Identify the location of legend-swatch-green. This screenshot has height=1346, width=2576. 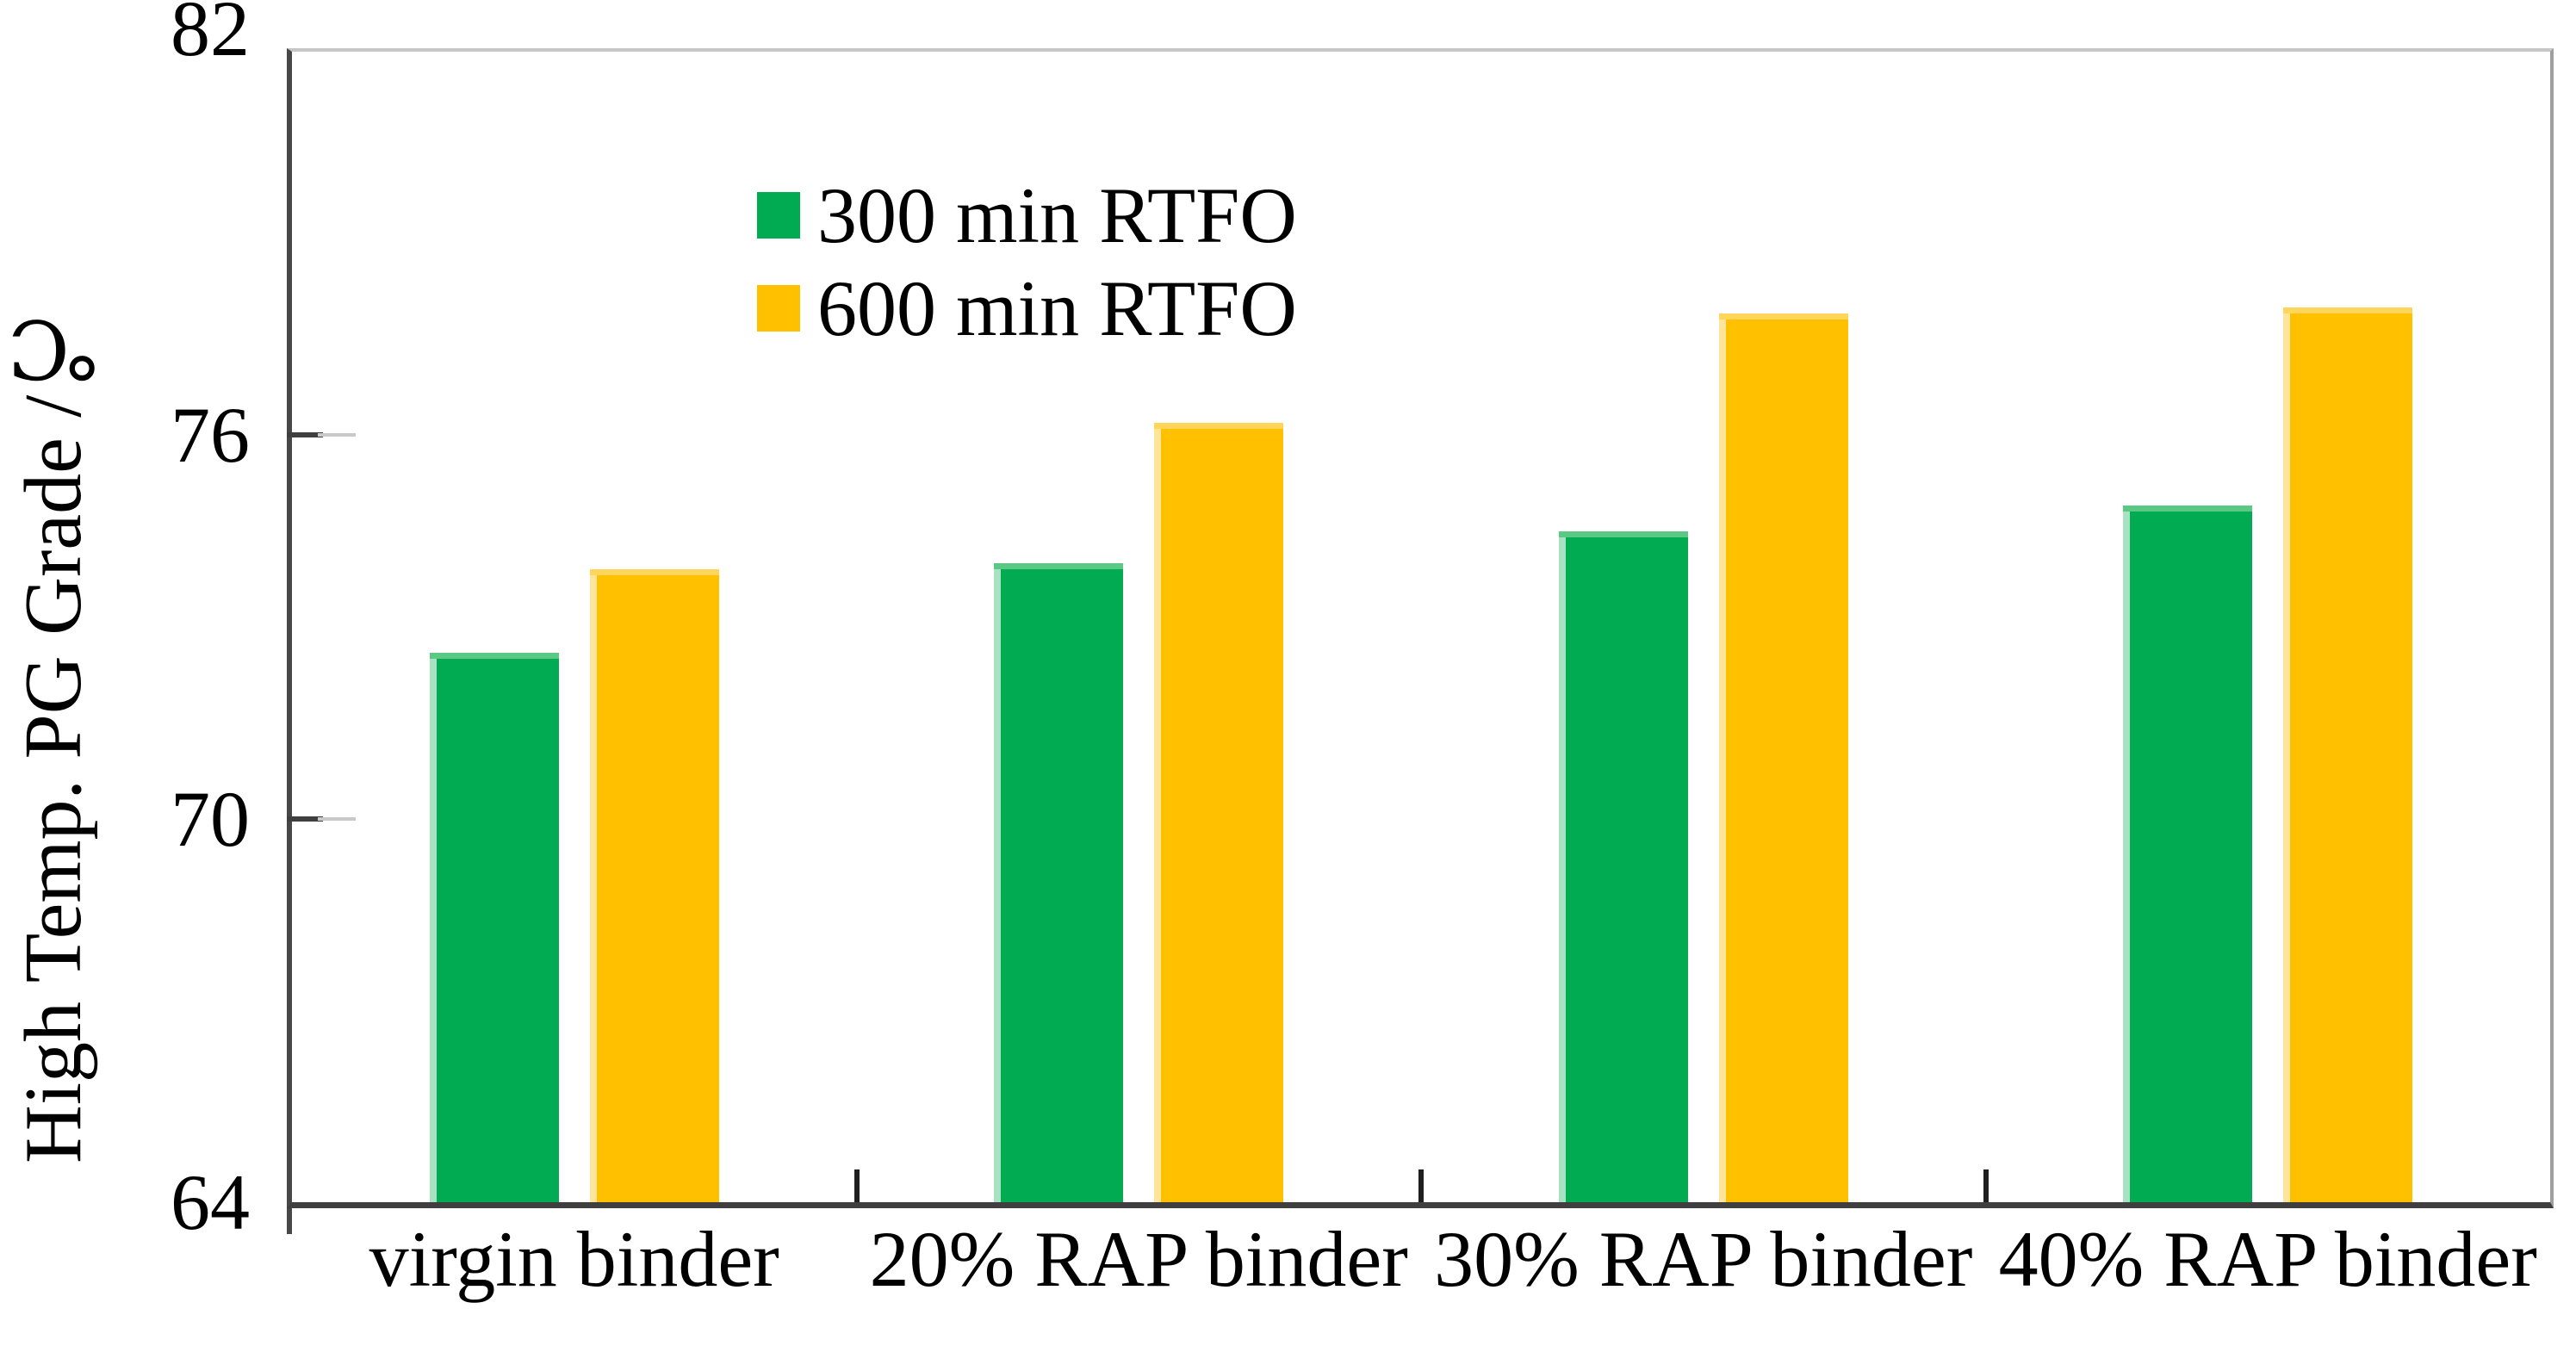
(778, 216).